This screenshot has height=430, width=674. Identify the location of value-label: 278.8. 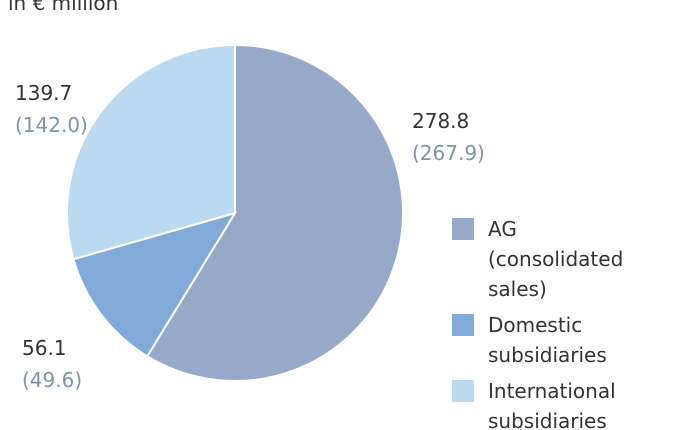
(440, 121).